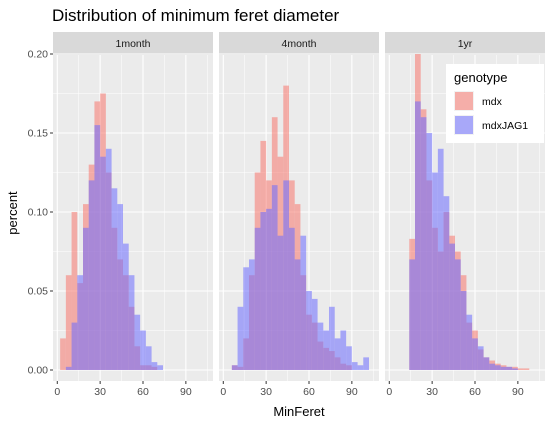  I want to click on y-tick-label: 0.00, so click(38, 371).